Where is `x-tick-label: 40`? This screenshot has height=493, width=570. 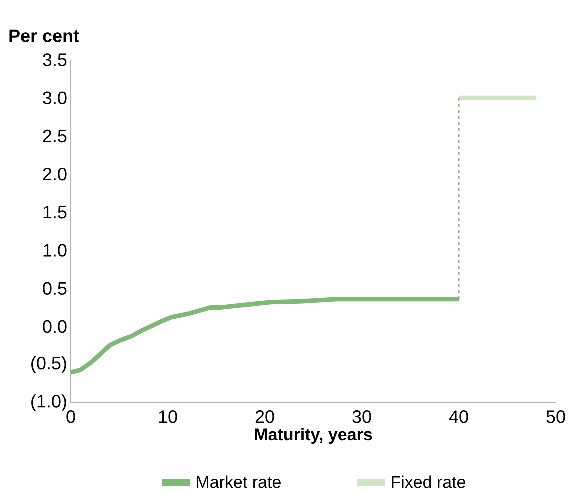
x-tick-label: 40 is located at coordinates (458, 417).